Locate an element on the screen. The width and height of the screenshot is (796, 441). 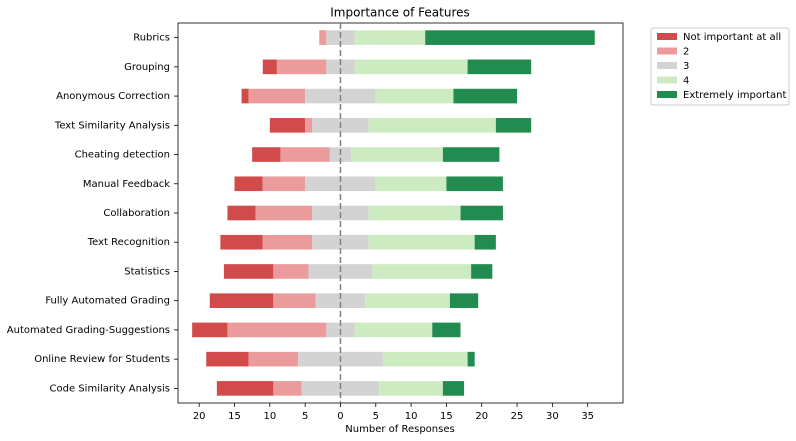
x-tick-label: 25 is located at coordinates (517, 416).